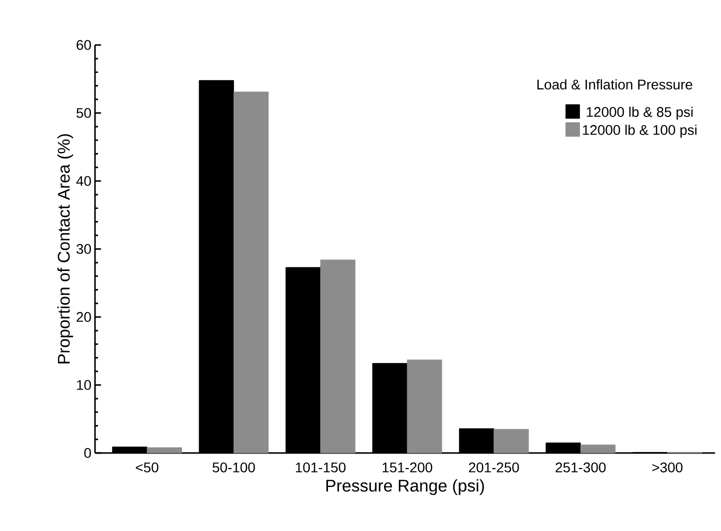 The image size is (721, 531). I want to click on x-tick-label: 151-200, so click(407, 467).